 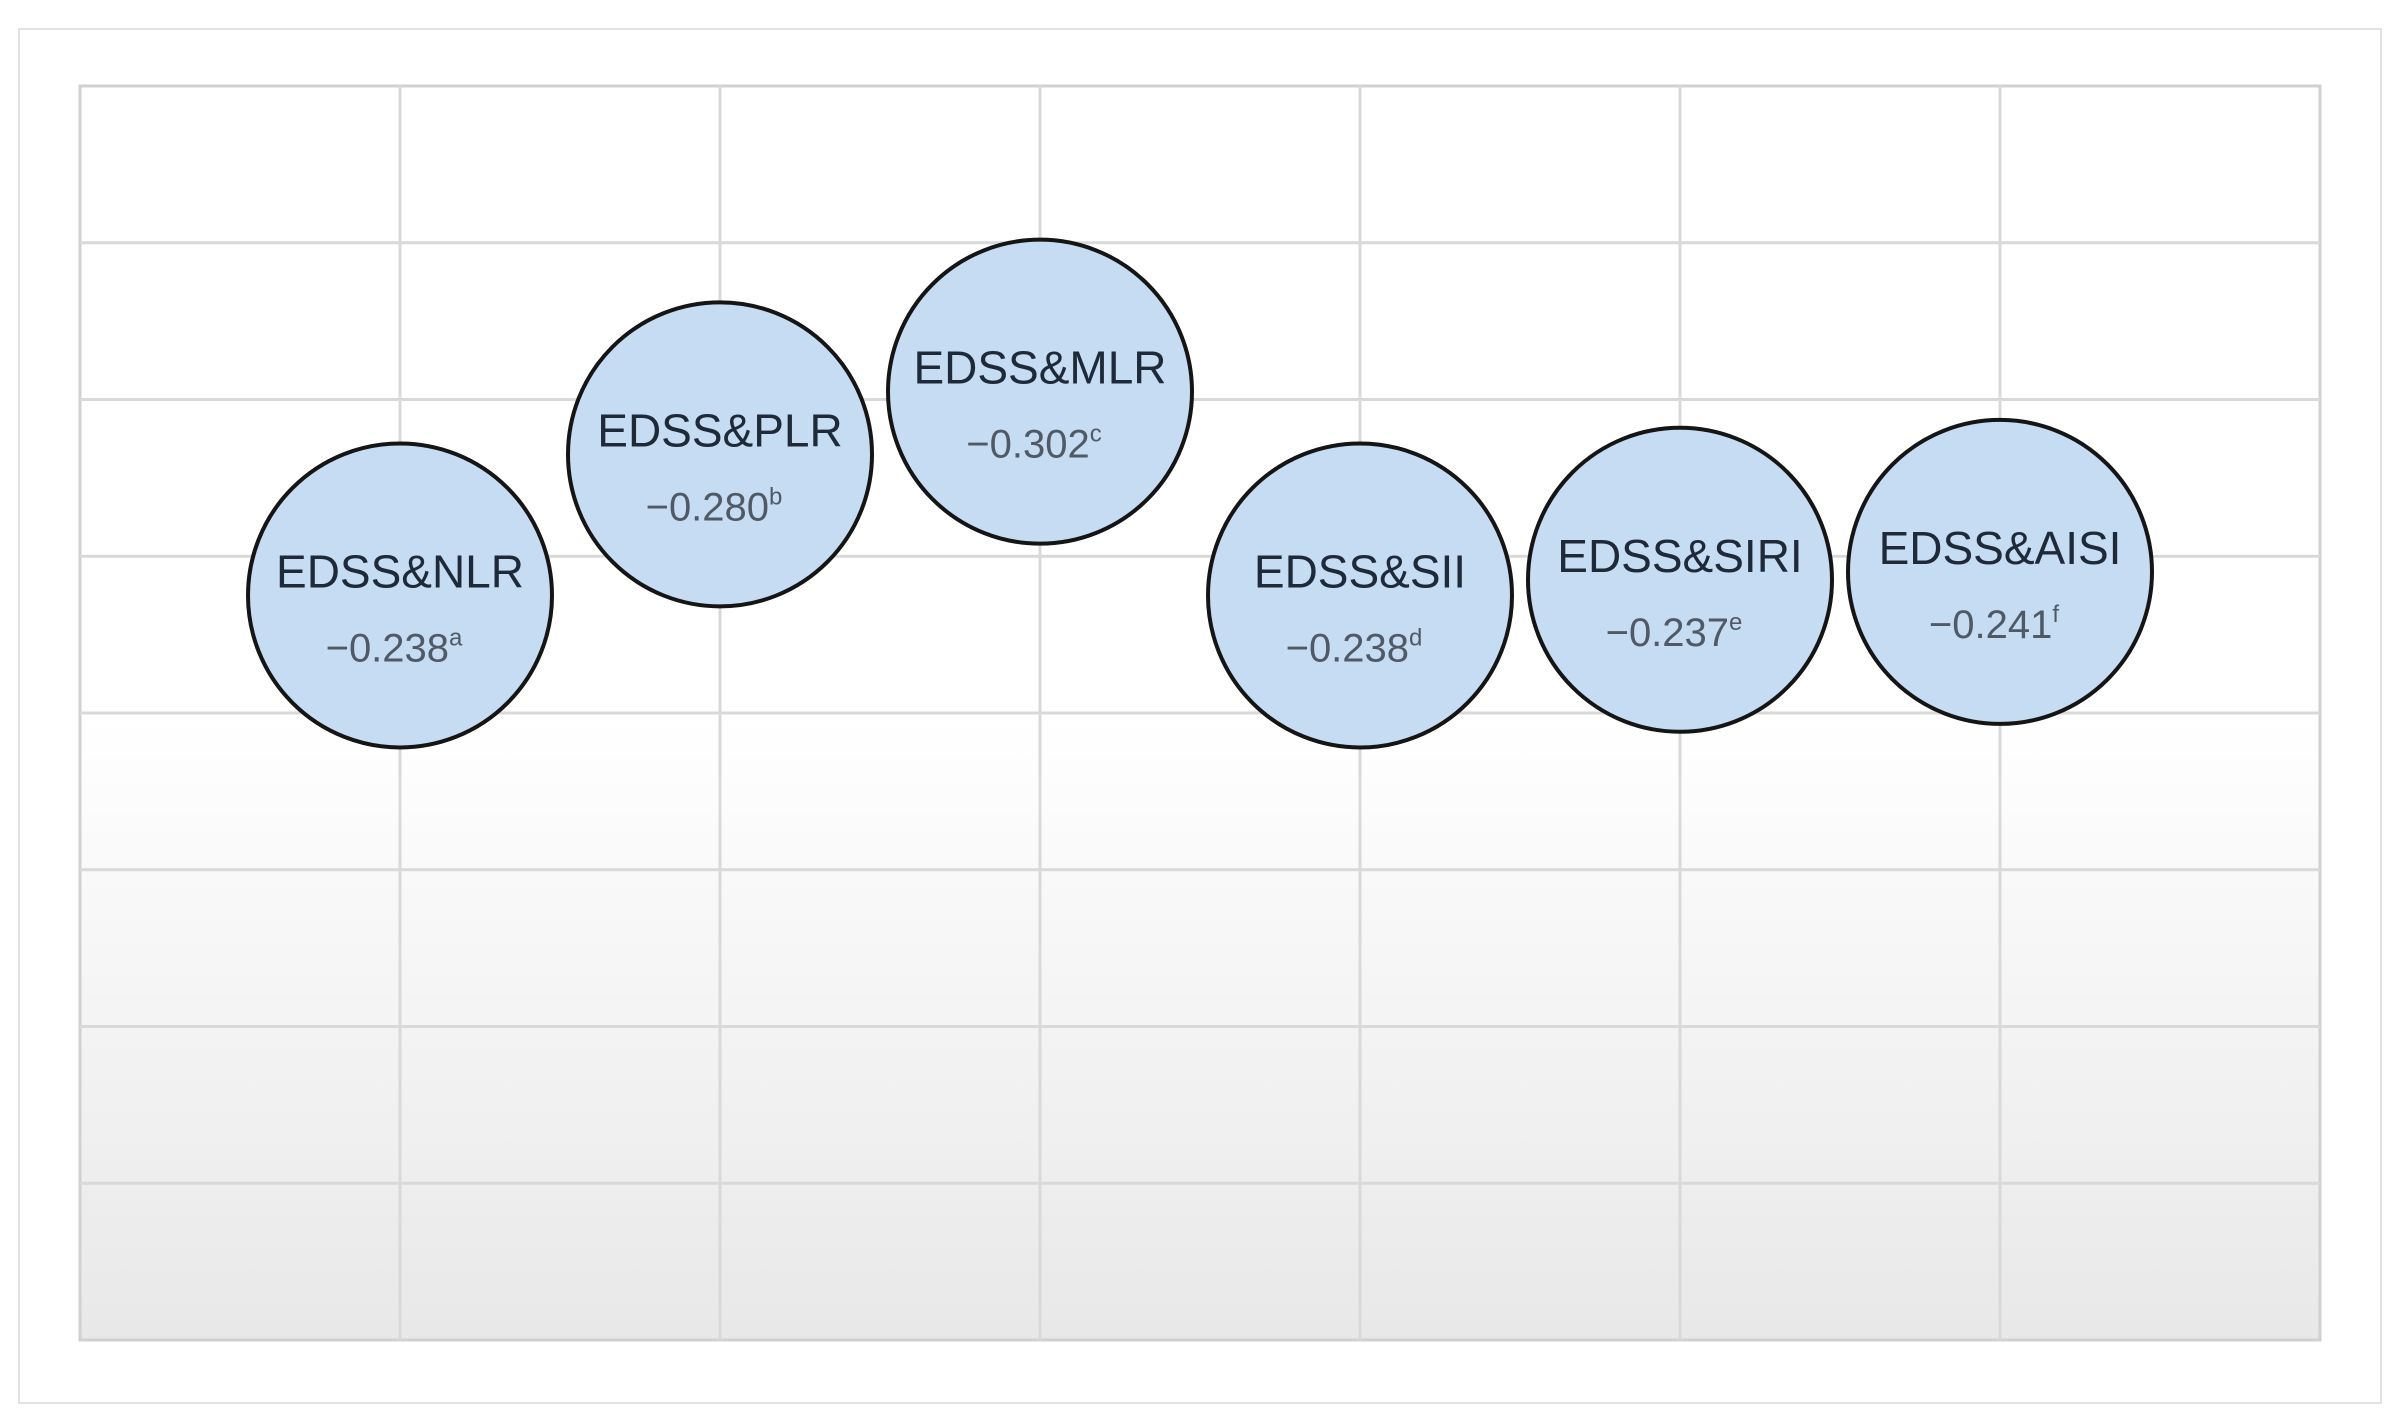 I want to click on bubble: EDSS&SII −0.238d, so click(x=1360, y=595).